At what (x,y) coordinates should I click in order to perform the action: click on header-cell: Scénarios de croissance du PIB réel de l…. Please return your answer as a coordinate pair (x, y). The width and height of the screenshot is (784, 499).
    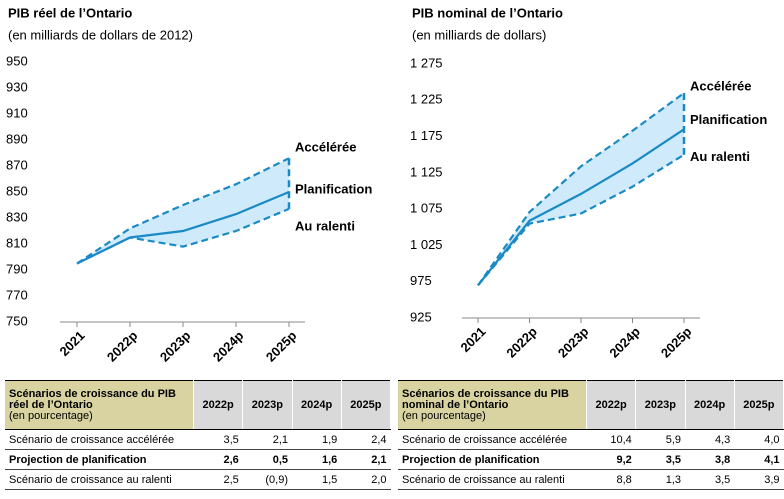
    Looking at the image, I should click on (99, 405).